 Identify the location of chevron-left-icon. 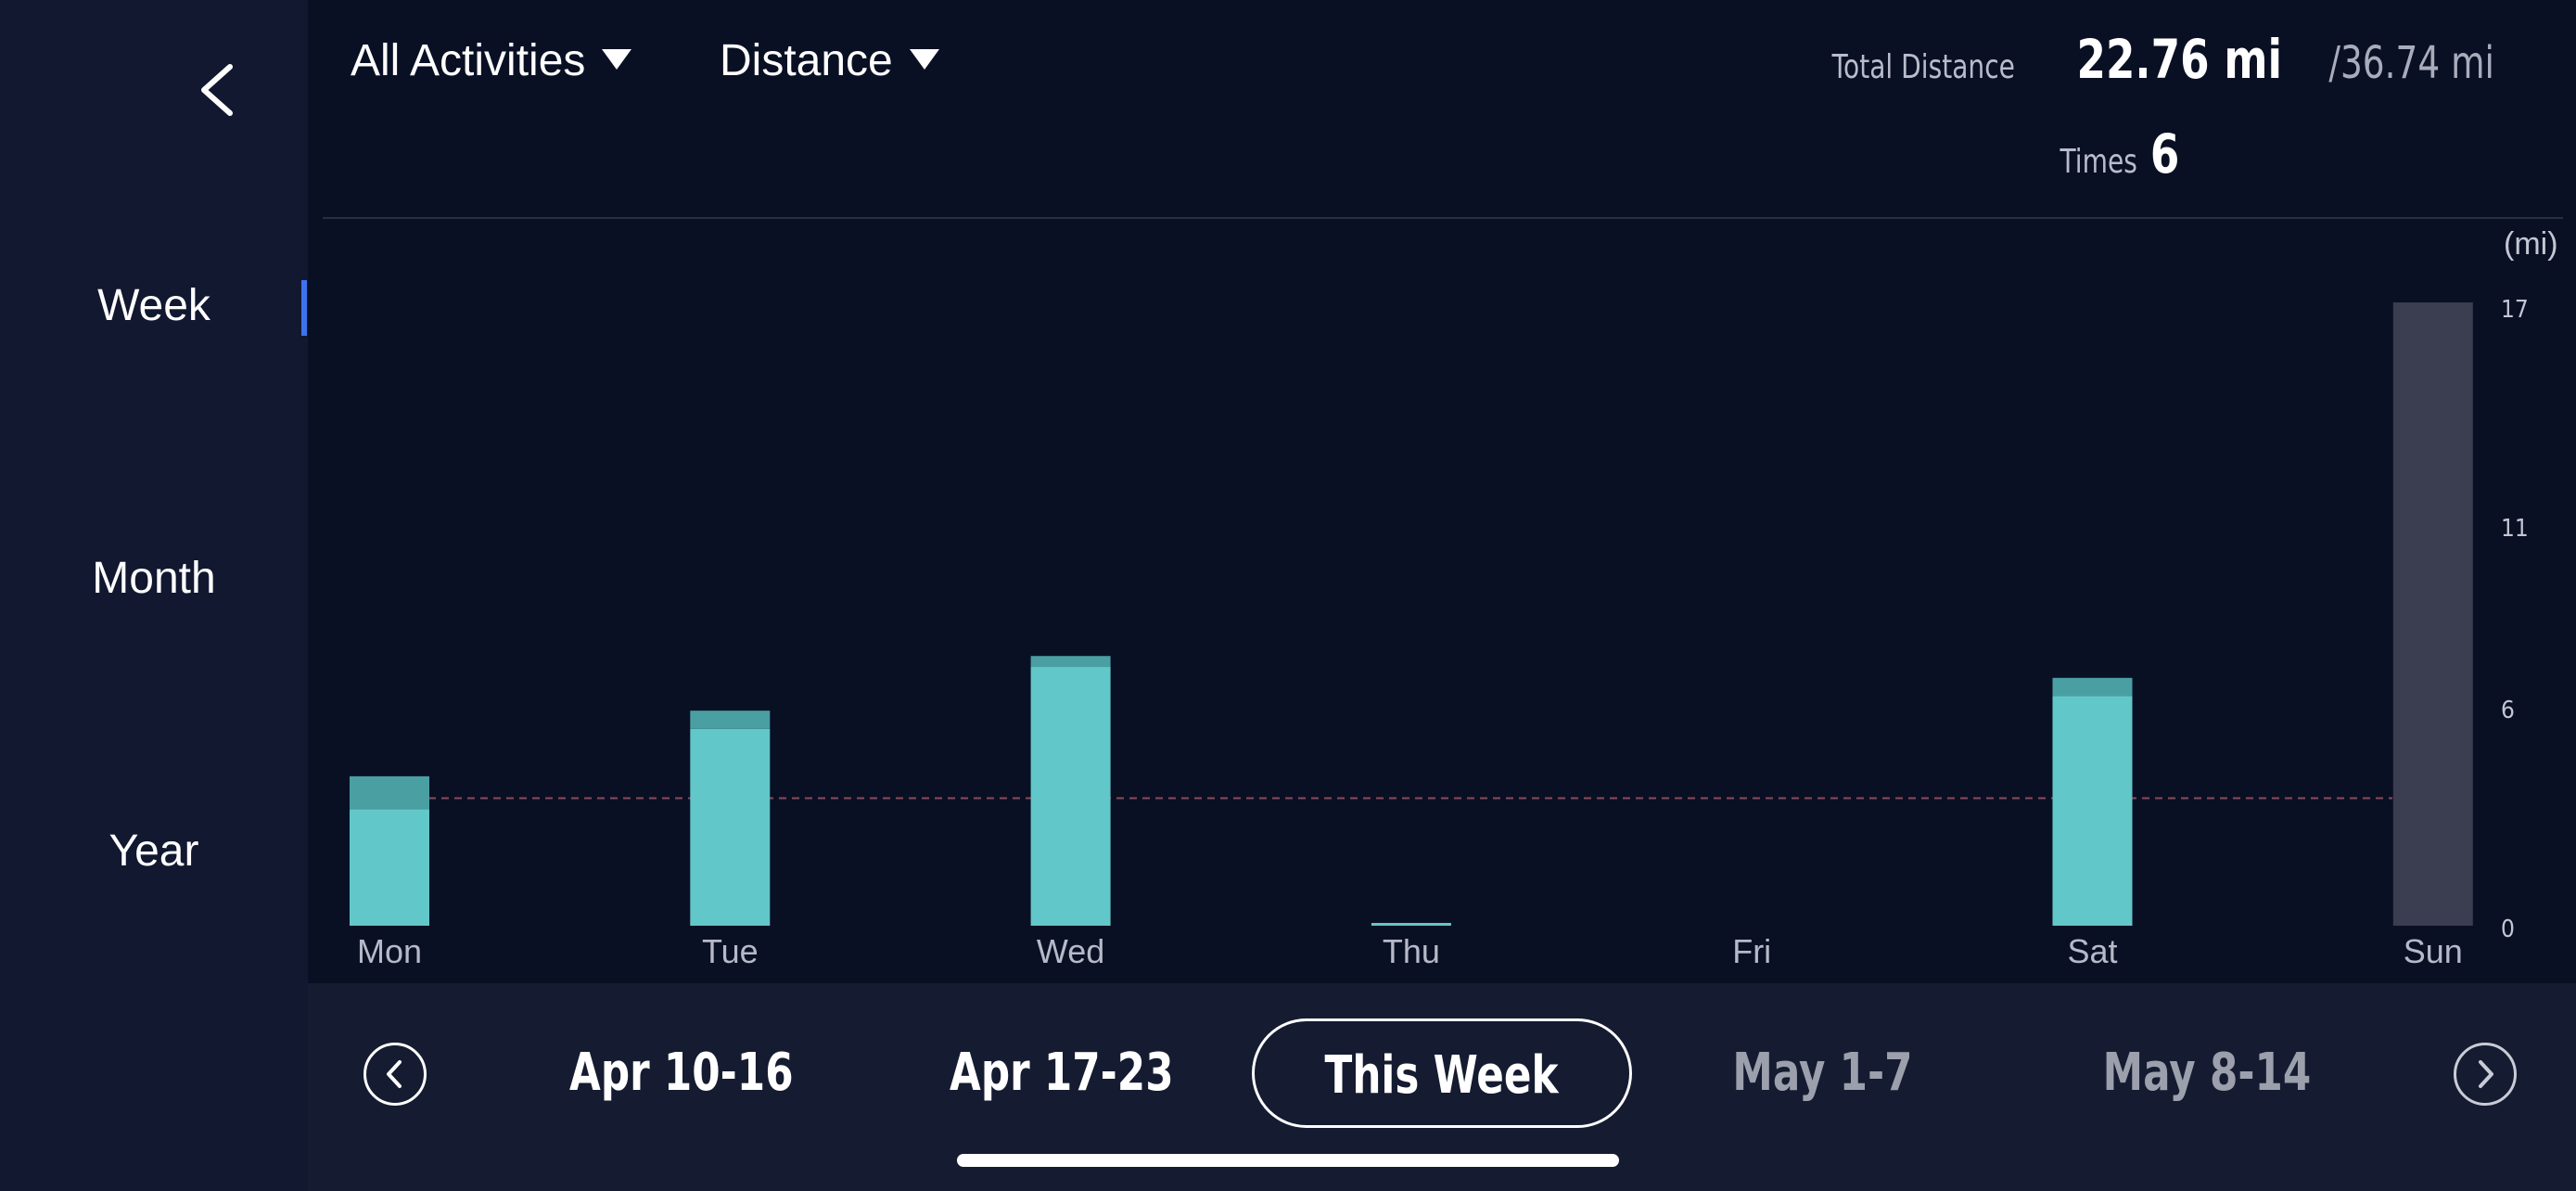
(217, 90).